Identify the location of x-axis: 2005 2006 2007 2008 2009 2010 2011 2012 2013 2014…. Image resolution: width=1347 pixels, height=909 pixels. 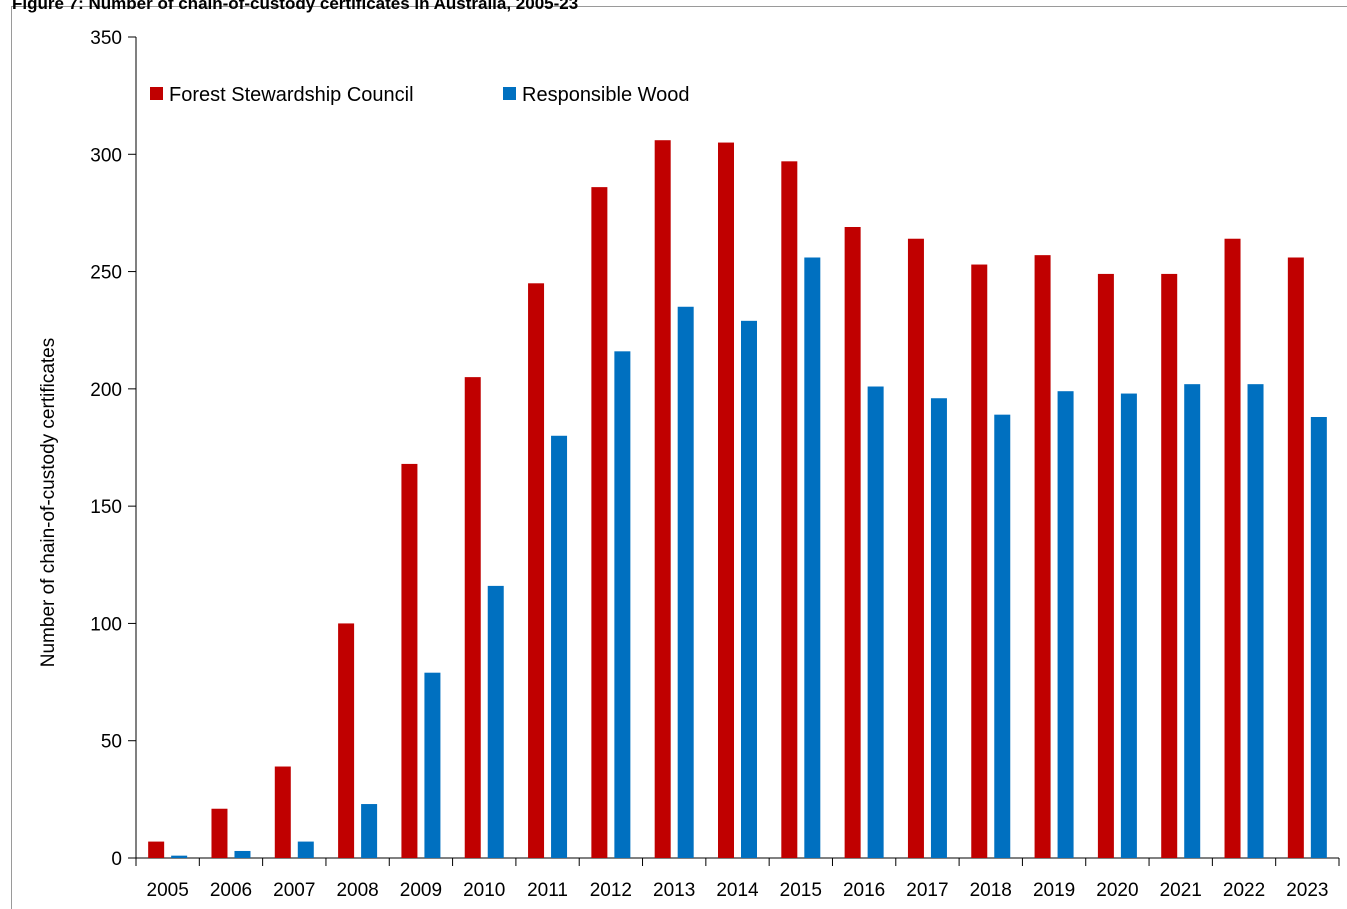
(737, 879).